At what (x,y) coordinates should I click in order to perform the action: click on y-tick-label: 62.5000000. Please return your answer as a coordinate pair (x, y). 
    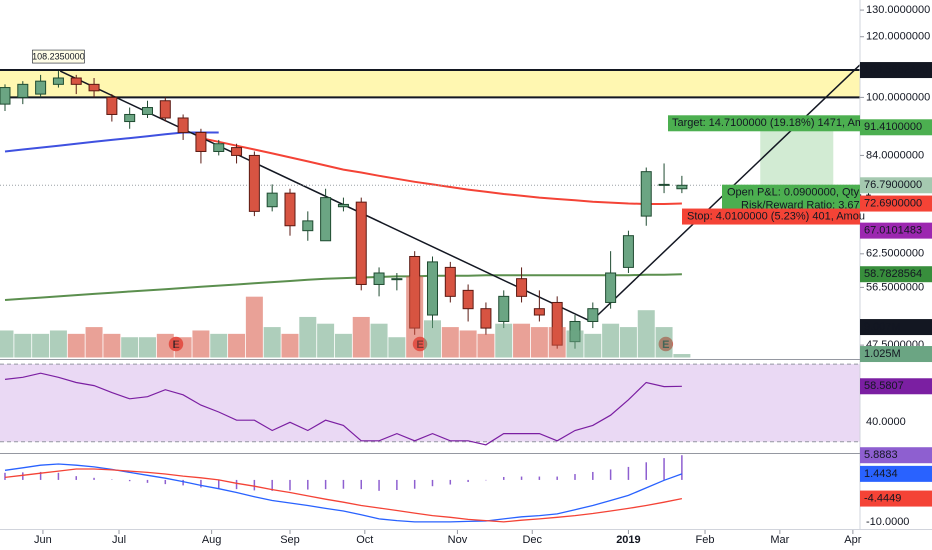
    Looking at the image, I should click on (895, 254).